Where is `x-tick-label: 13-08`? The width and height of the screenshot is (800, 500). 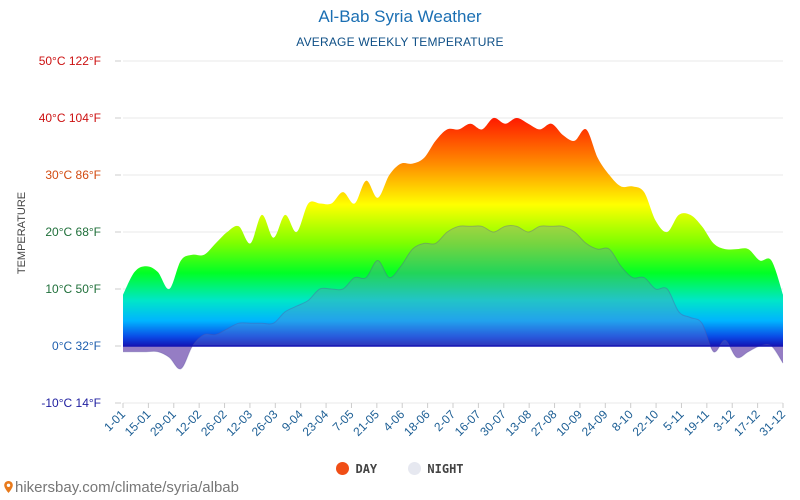
x-tick-label: 13-08 is located at coordinates (519, 423).